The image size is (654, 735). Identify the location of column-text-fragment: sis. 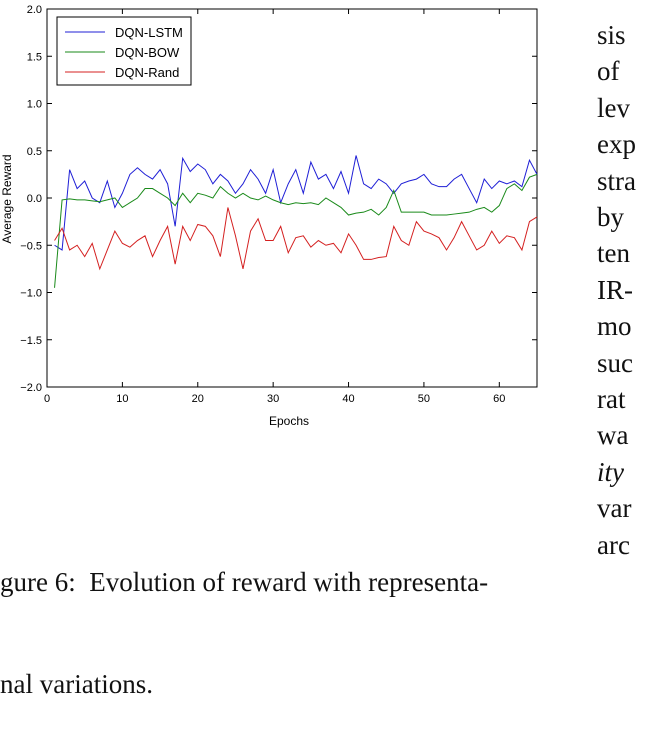
(611, 35).